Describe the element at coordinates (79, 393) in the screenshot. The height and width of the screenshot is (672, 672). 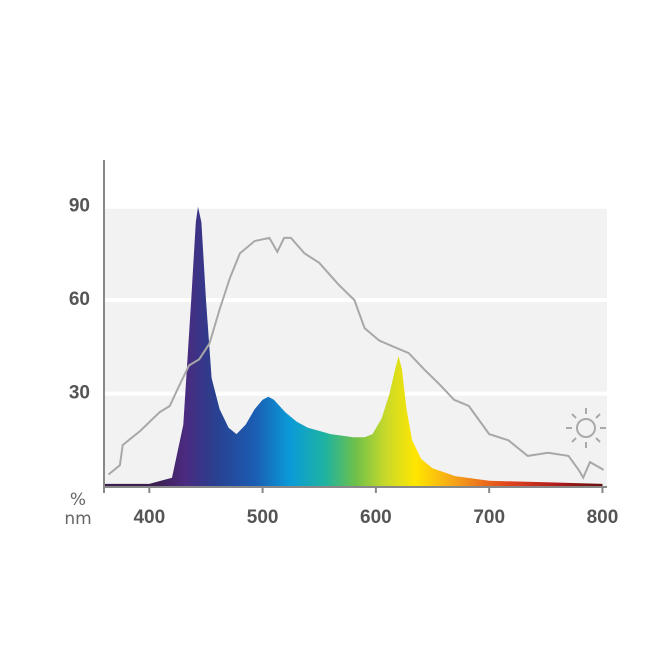
I see `y-tick-label: 30` at that location.